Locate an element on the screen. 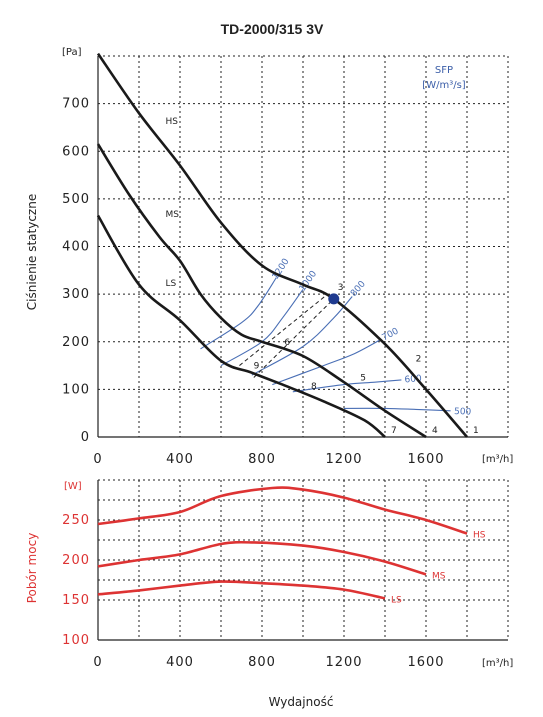 The width and height of the screenshot is (543, 717). power-curve-ms is located at coordinates (262, 558).